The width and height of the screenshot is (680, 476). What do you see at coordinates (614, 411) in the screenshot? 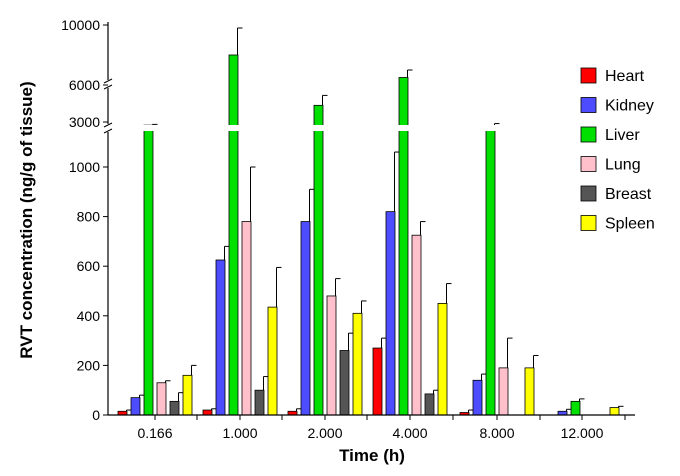
I see `bar-spleen-12.000` at bounding box center [614, 411].